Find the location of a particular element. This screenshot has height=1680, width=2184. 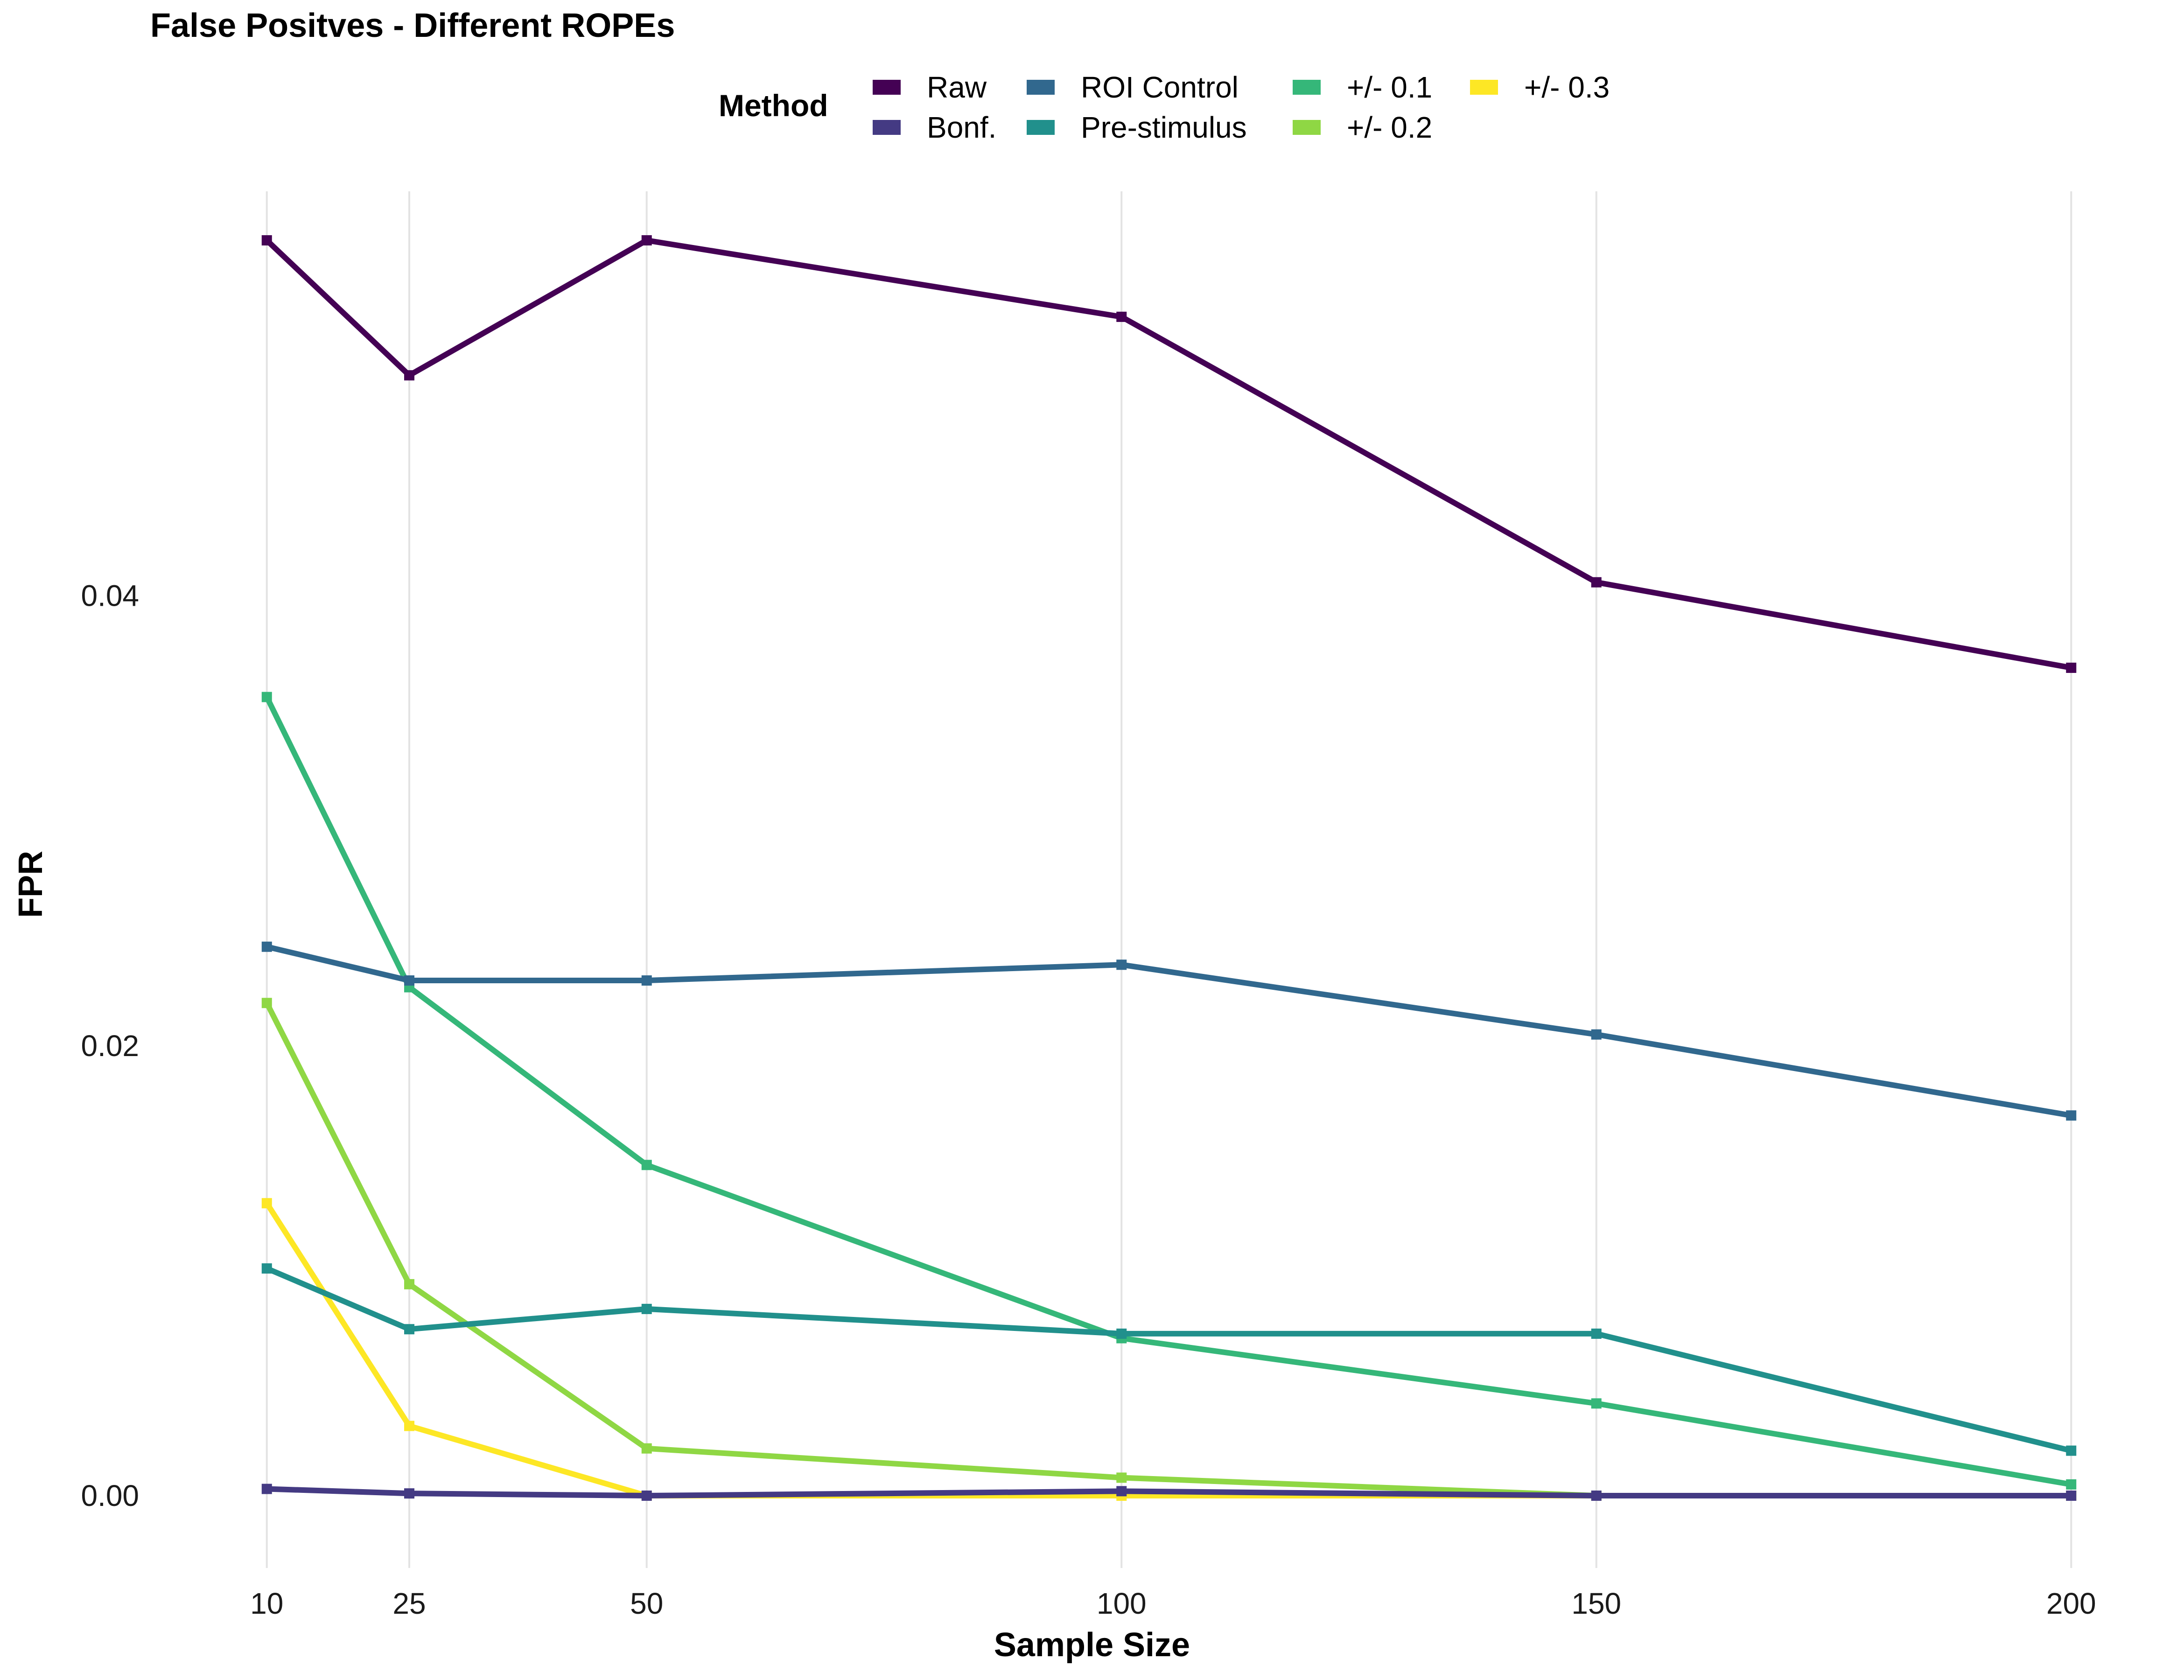

legend-title: Method is located at coordinates (773, 105).